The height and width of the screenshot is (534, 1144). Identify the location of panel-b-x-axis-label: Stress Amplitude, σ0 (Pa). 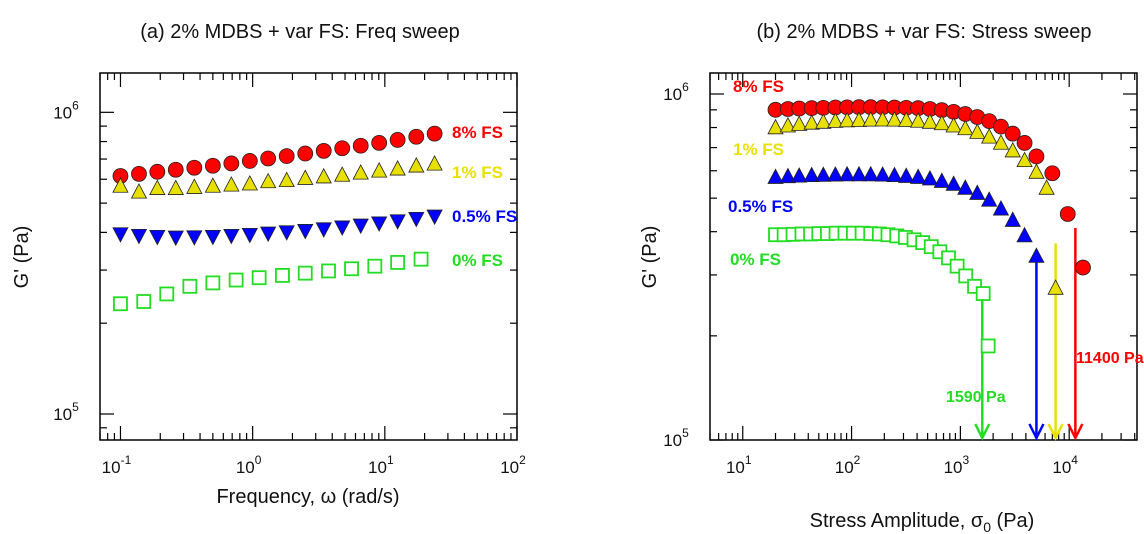
(922, 522).